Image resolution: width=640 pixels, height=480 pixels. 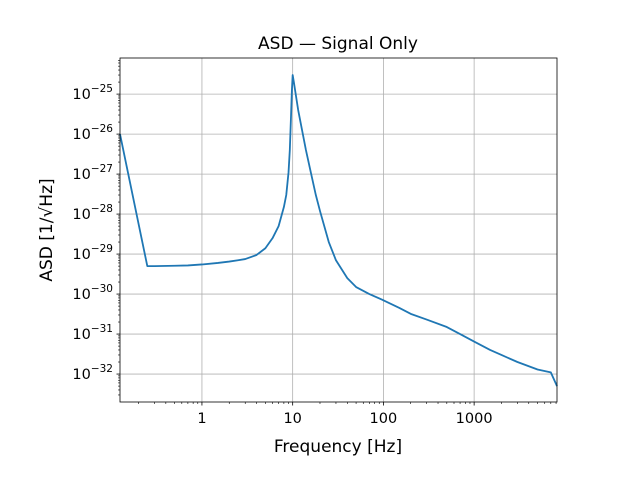 I want to click on y-tick-exponent: −26, so click(x=102, y=129).